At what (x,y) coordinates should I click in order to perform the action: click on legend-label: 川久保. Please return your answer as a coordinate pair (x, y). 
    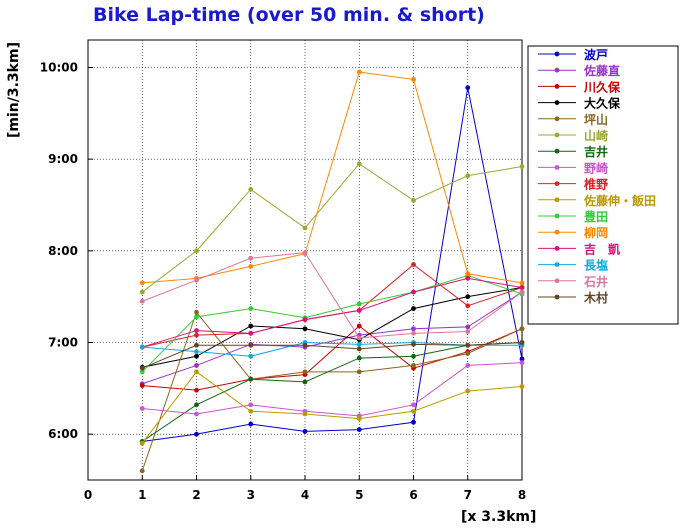
    Looking at the image, I should click on (602, 86).